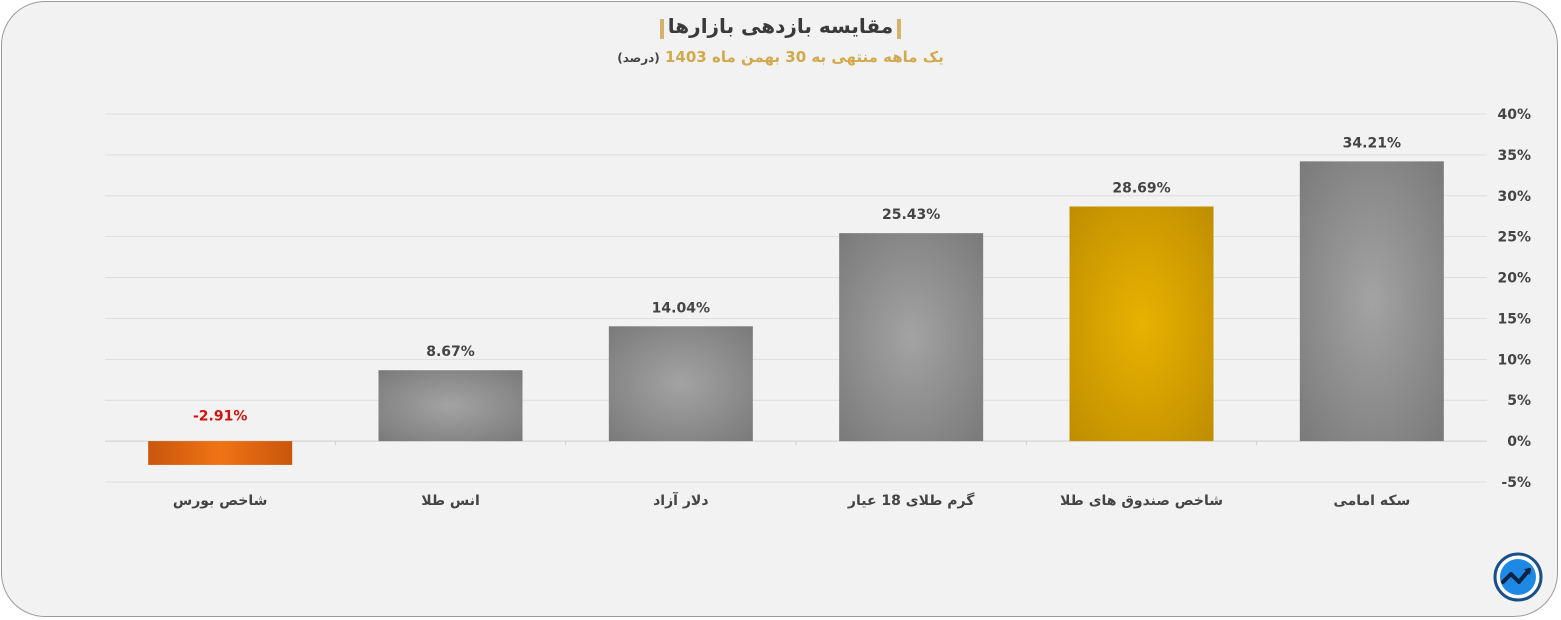 This screenshot has width=1561, height=620. I want to click on y-tick-label: 5%, so click(1519, 401).